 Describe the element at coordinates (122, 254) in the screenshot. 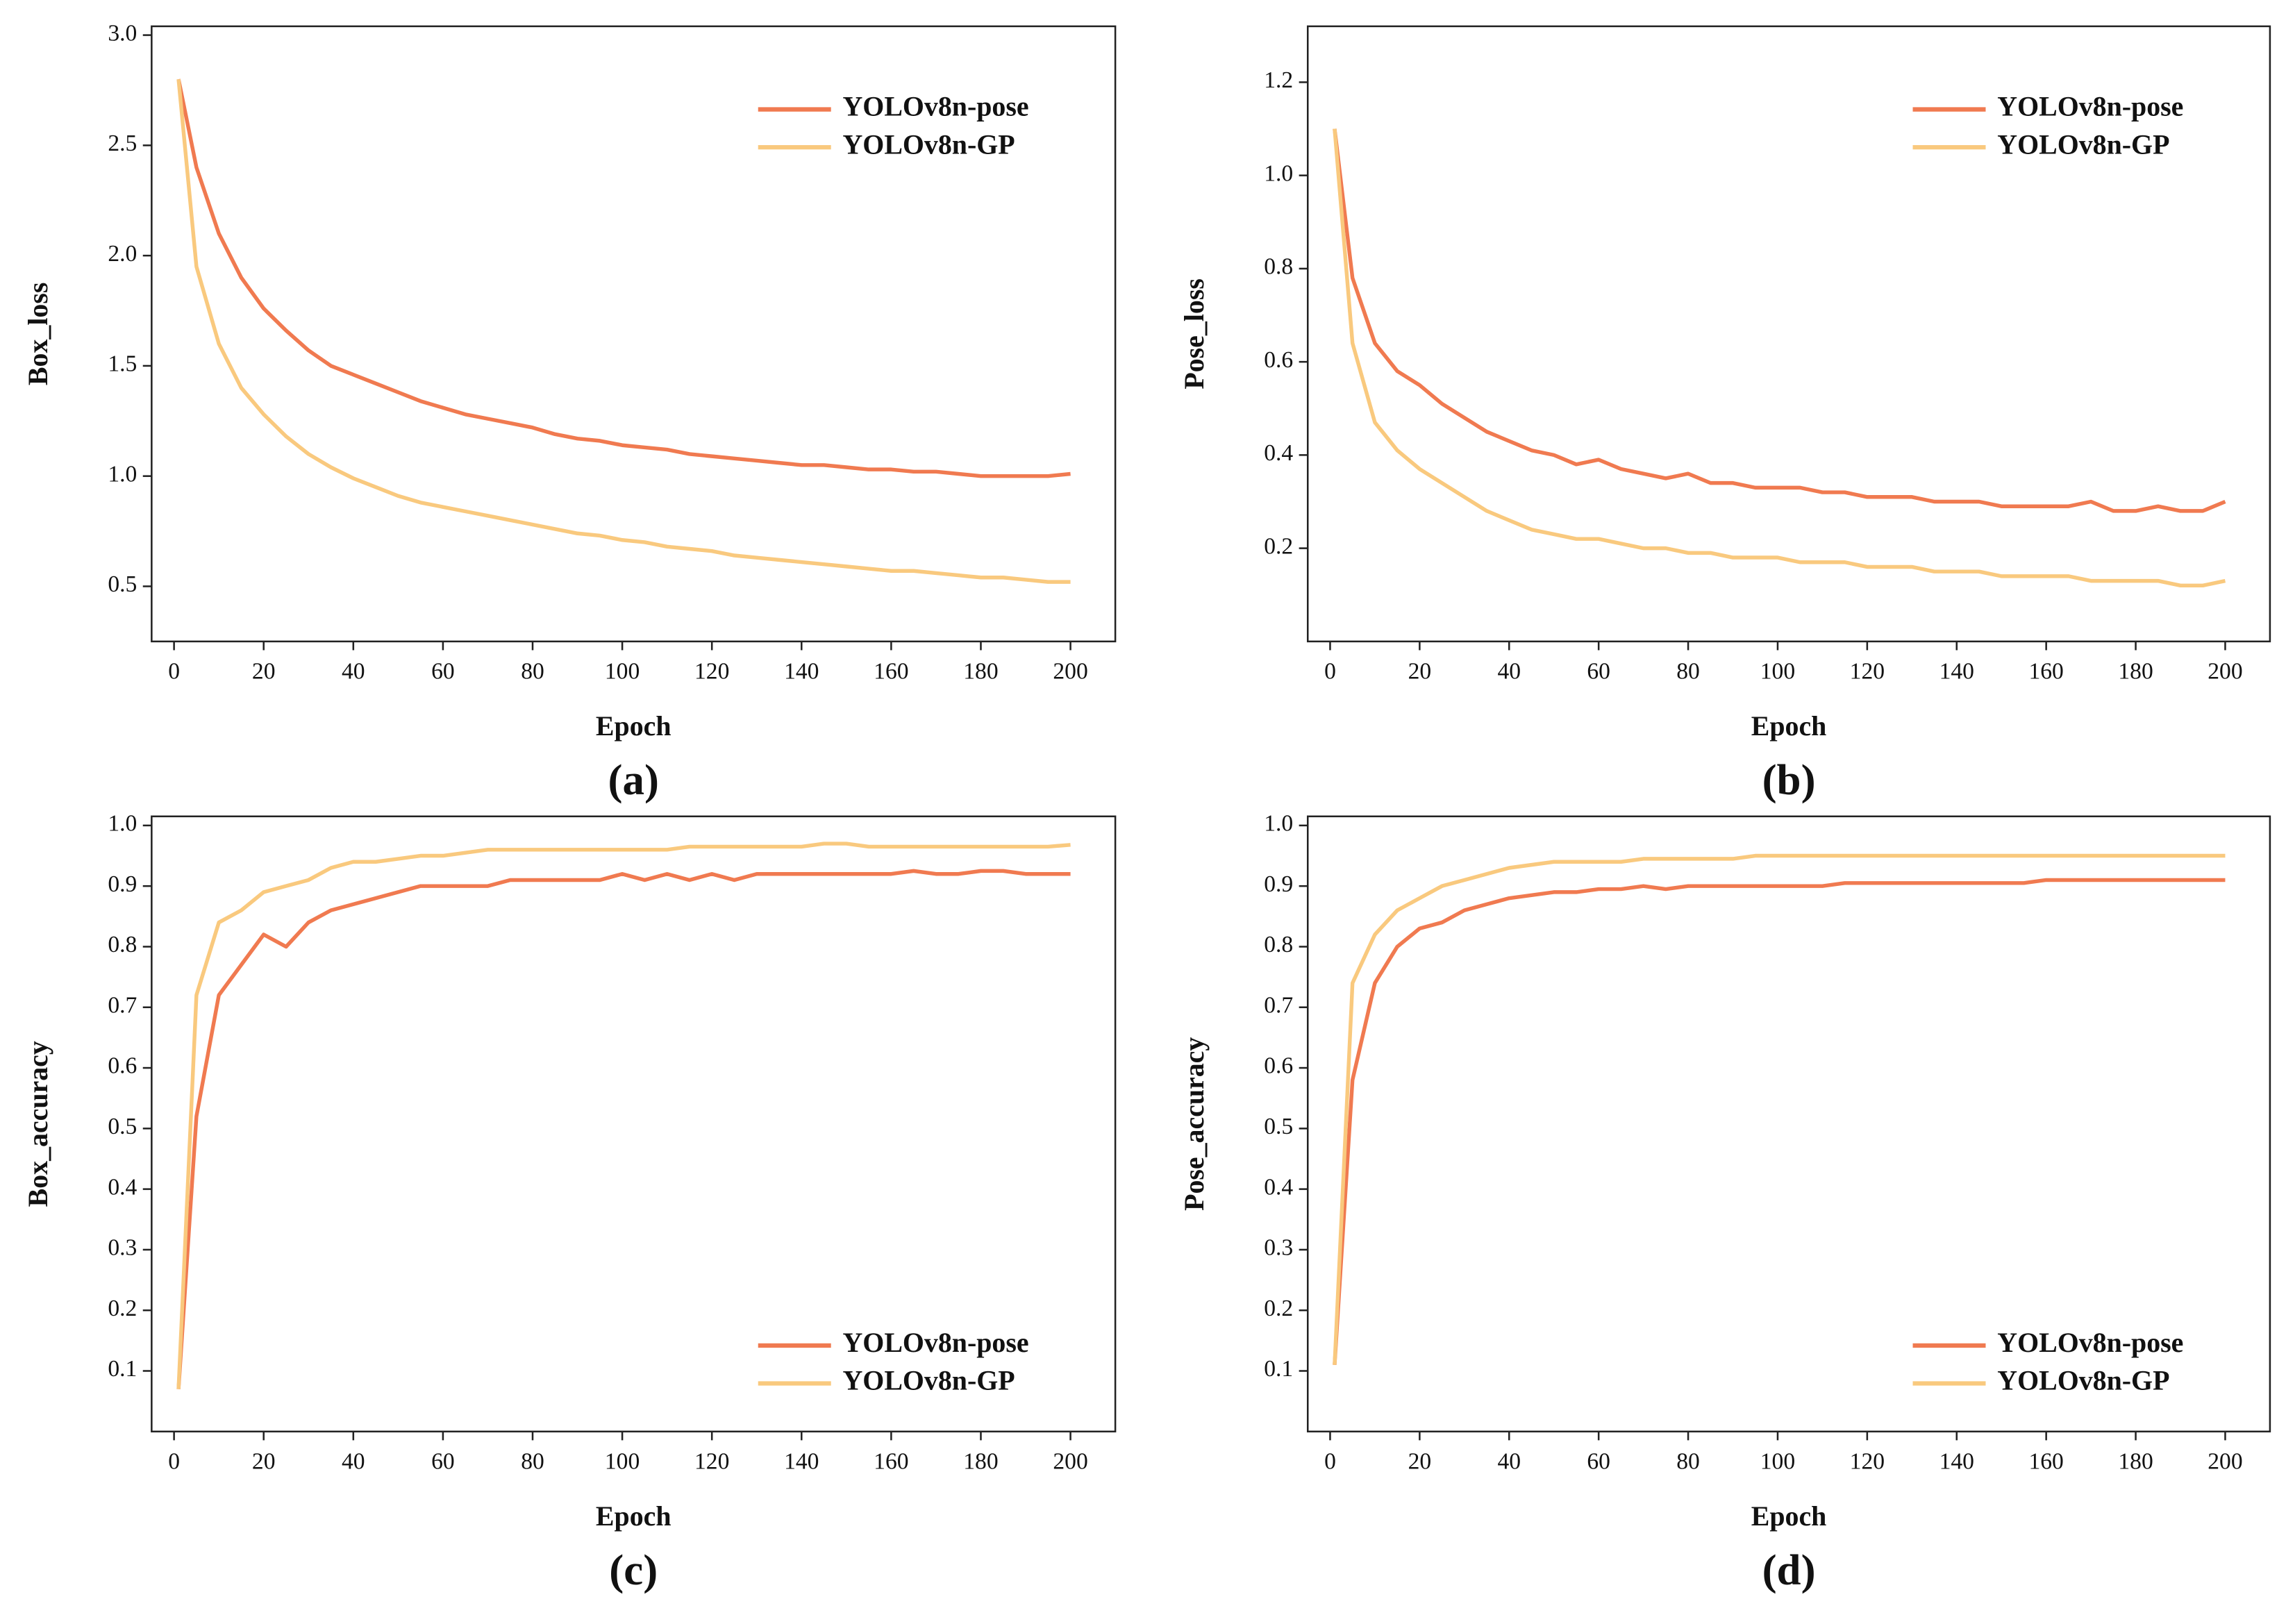

I see `y-tick-label: 2.0` at that location.